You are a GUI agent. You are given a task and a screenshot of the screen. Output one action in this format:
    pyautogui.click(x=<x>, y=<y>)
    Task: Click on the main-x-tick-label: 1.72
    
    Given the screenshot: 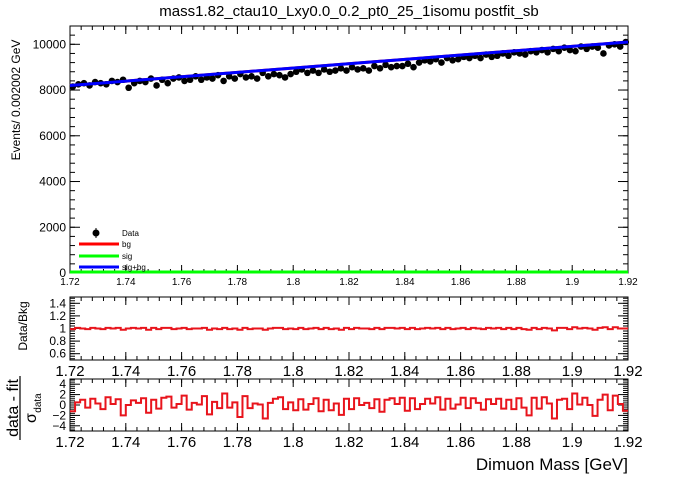 What is the action you would take?
    pyautogui.click(x=70, y=282)
    